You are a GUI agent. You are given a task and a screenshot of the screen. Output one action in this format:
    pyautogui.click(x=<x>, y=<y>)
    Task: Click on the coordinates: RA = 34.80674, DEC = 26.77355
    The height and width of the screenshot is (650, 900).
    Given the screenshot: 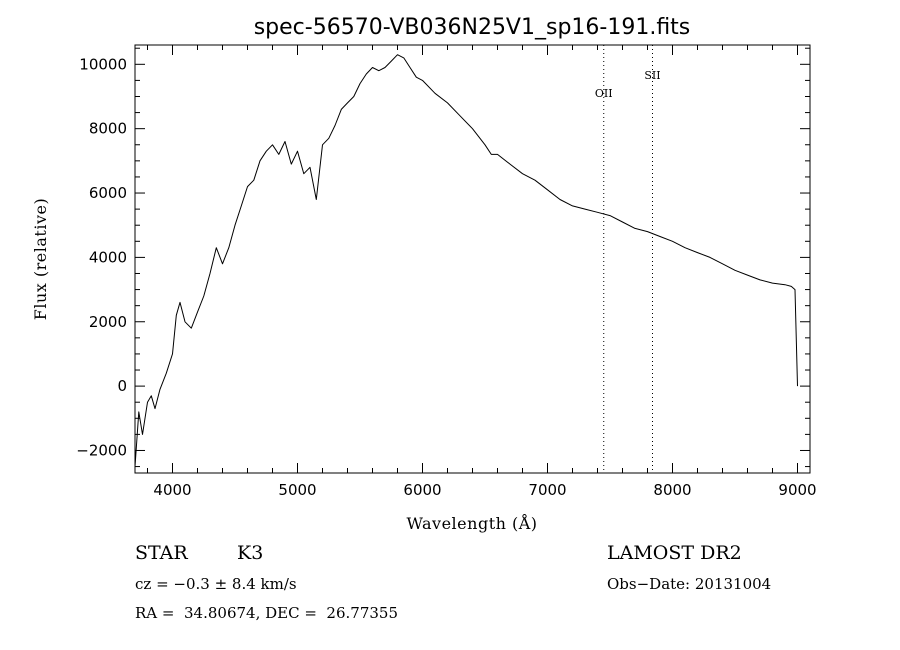 What is the action you would take?
    pyautogui.click(x=267, y=613)
    